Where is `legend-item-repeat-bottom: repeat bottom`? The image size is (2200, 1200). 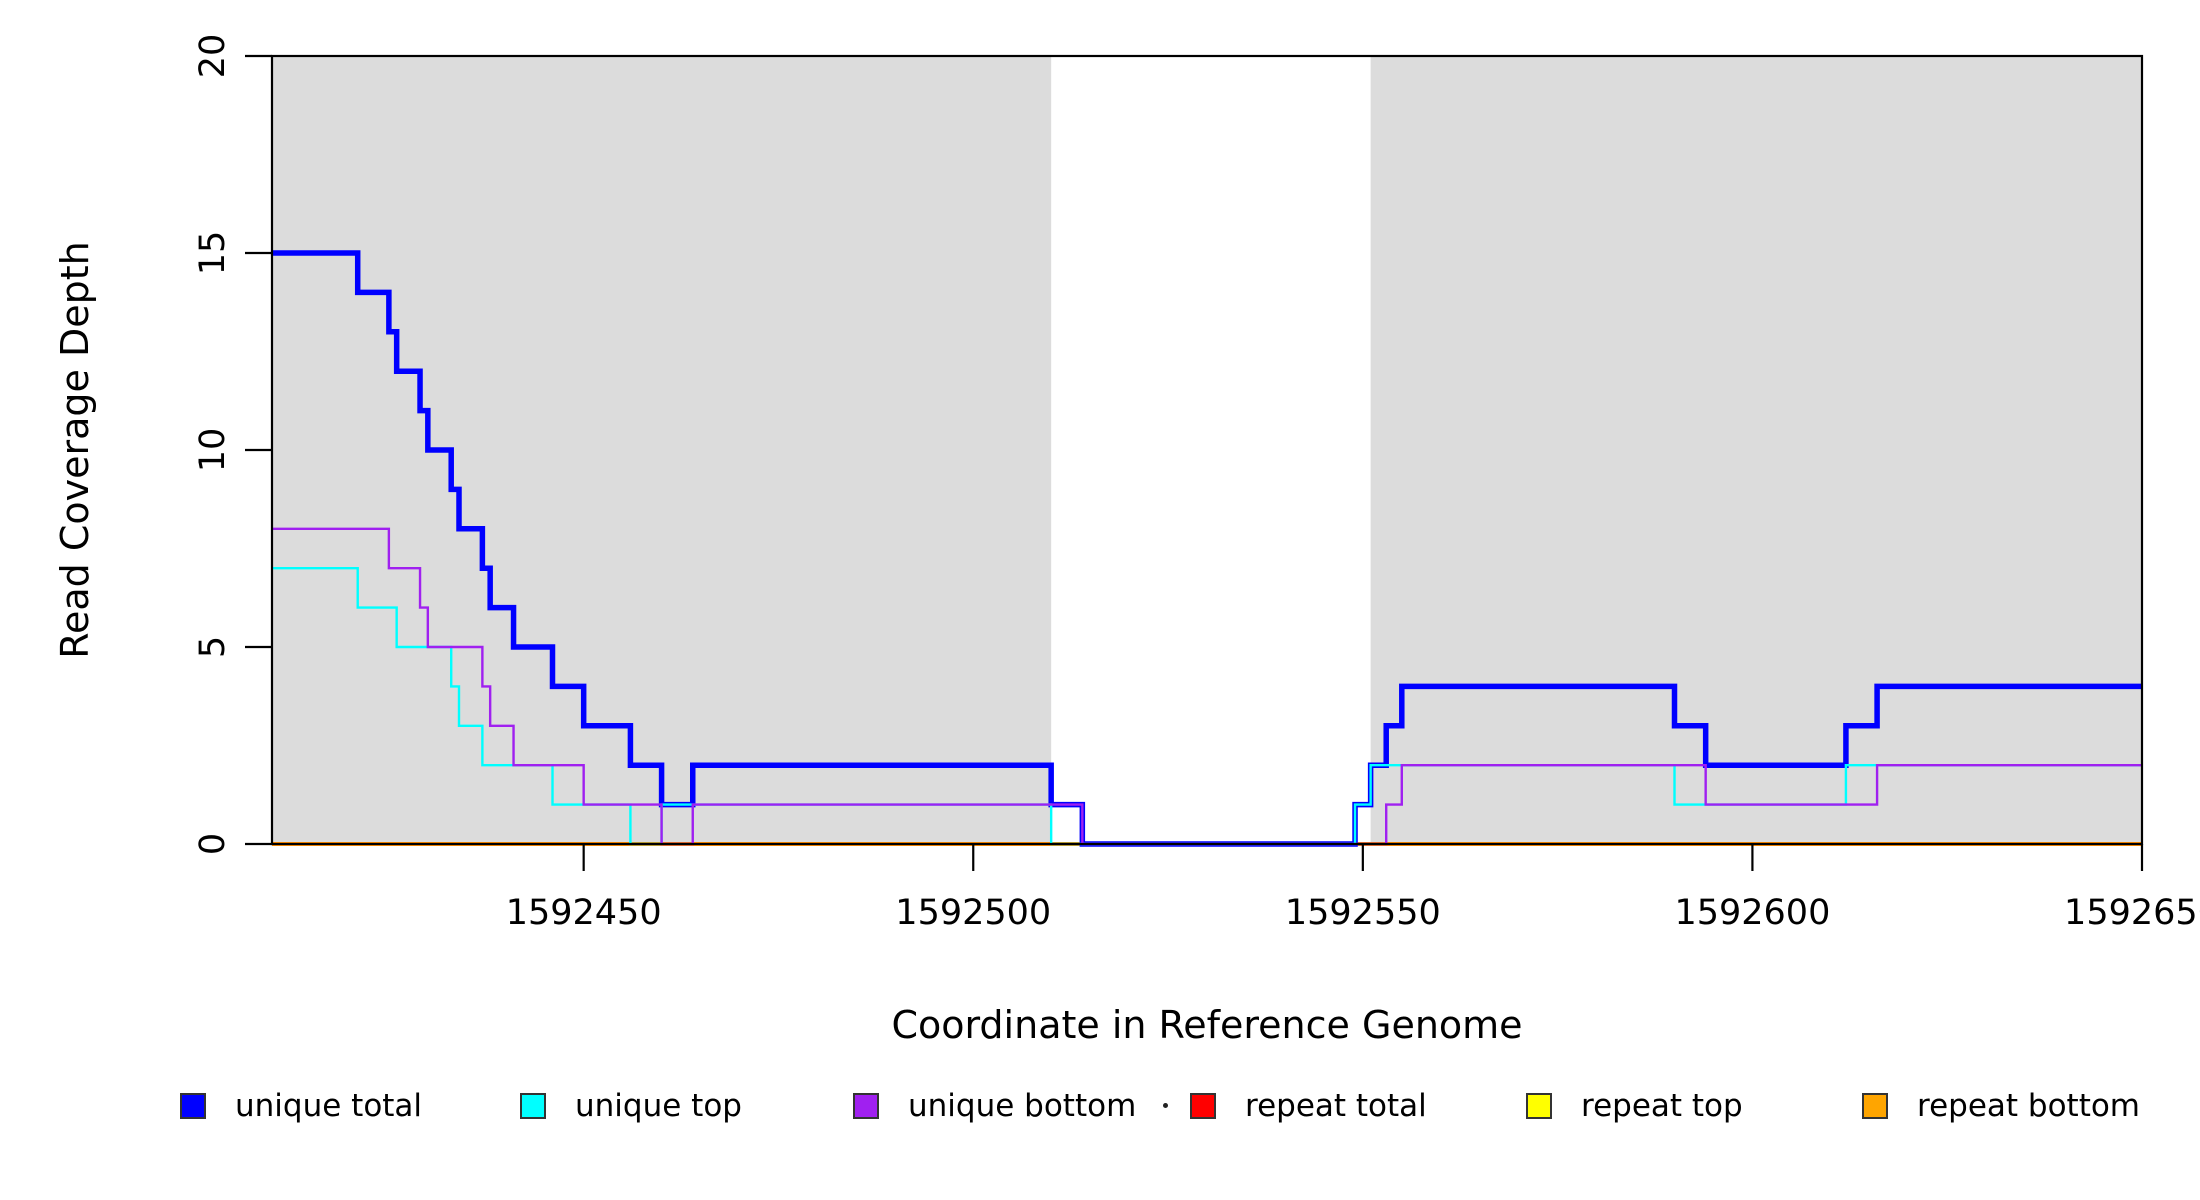 legend-item-repeat-bottom: repeat bottom is located at coordinates (2001, 1106).